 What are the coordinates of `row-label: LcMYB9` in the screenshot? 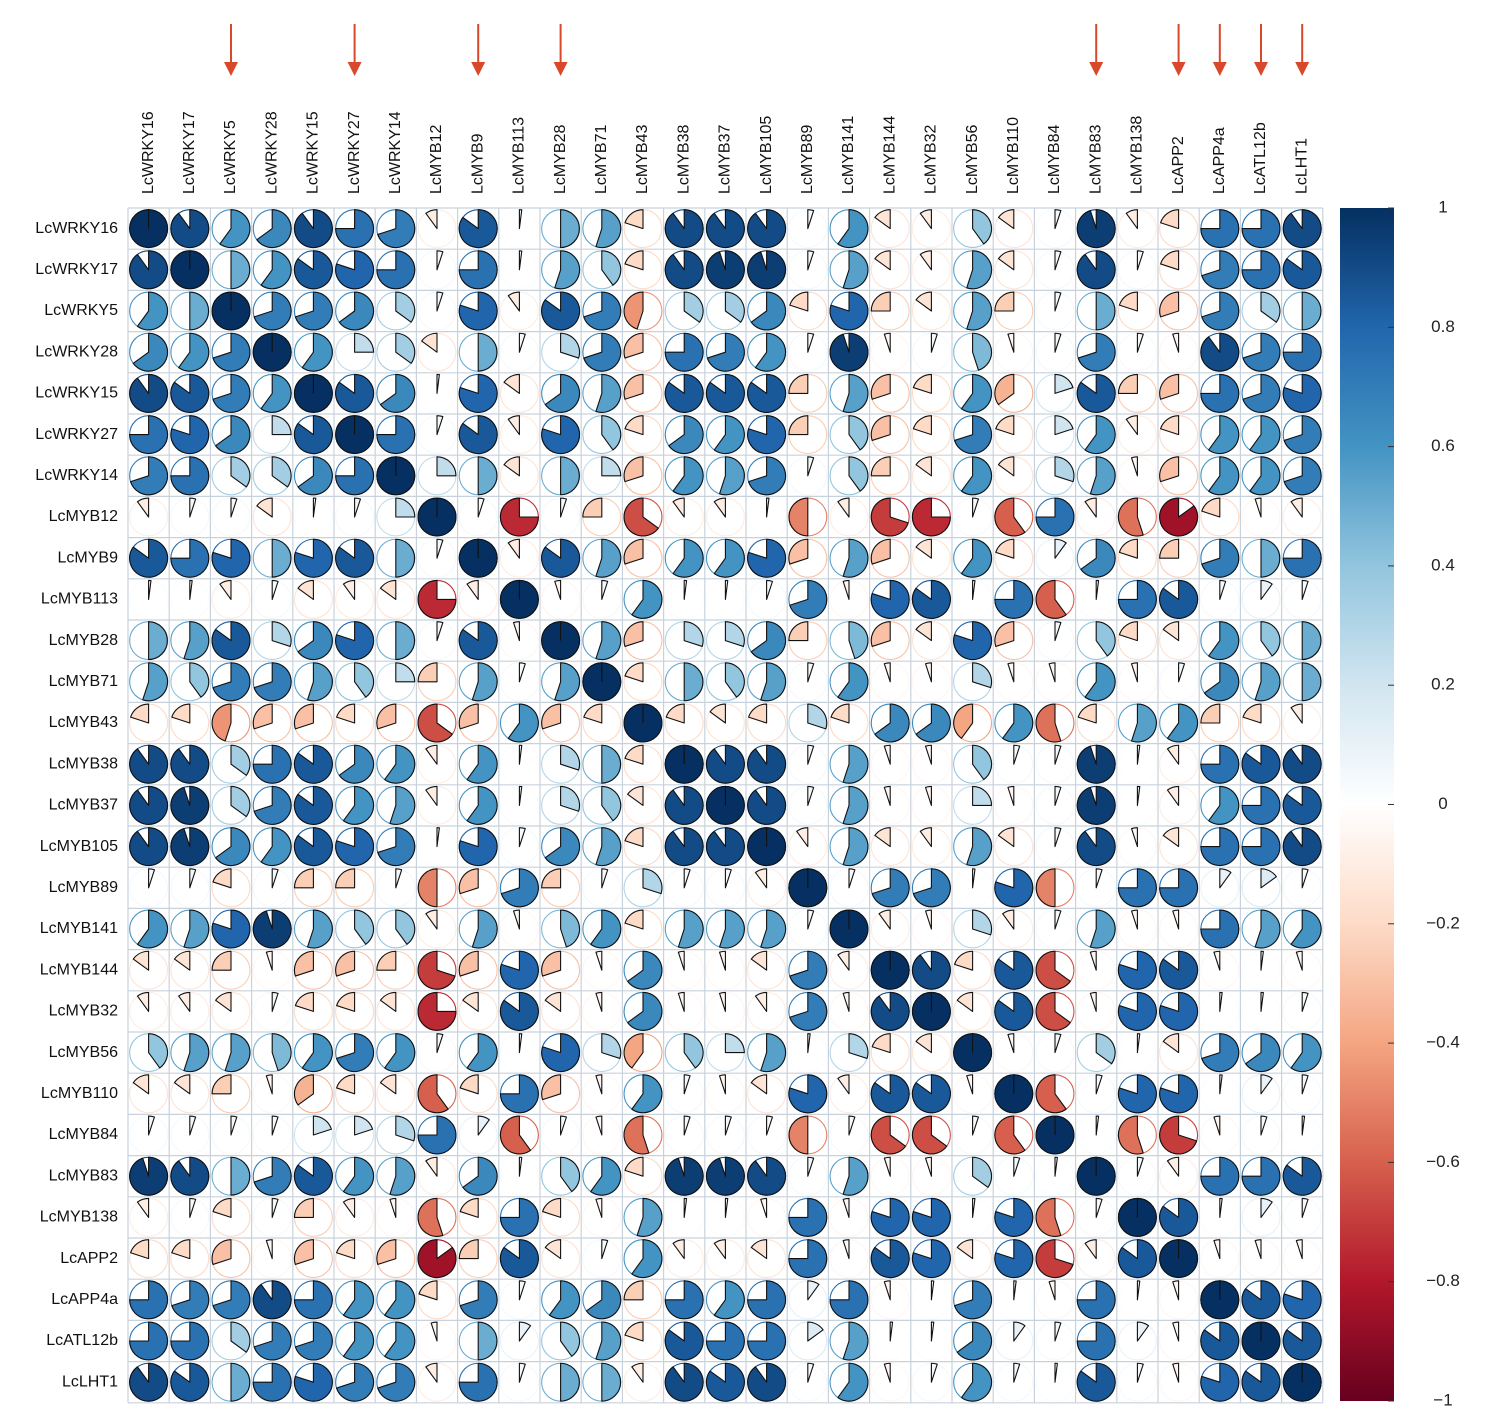 It's located at (88, 557).